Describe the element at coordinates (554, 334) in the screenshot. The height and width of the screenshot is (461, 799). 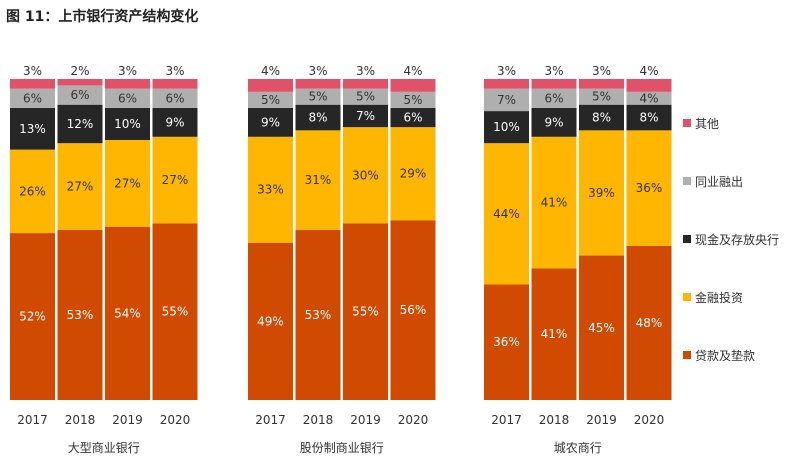
I see `data-label: 41%` at that location.